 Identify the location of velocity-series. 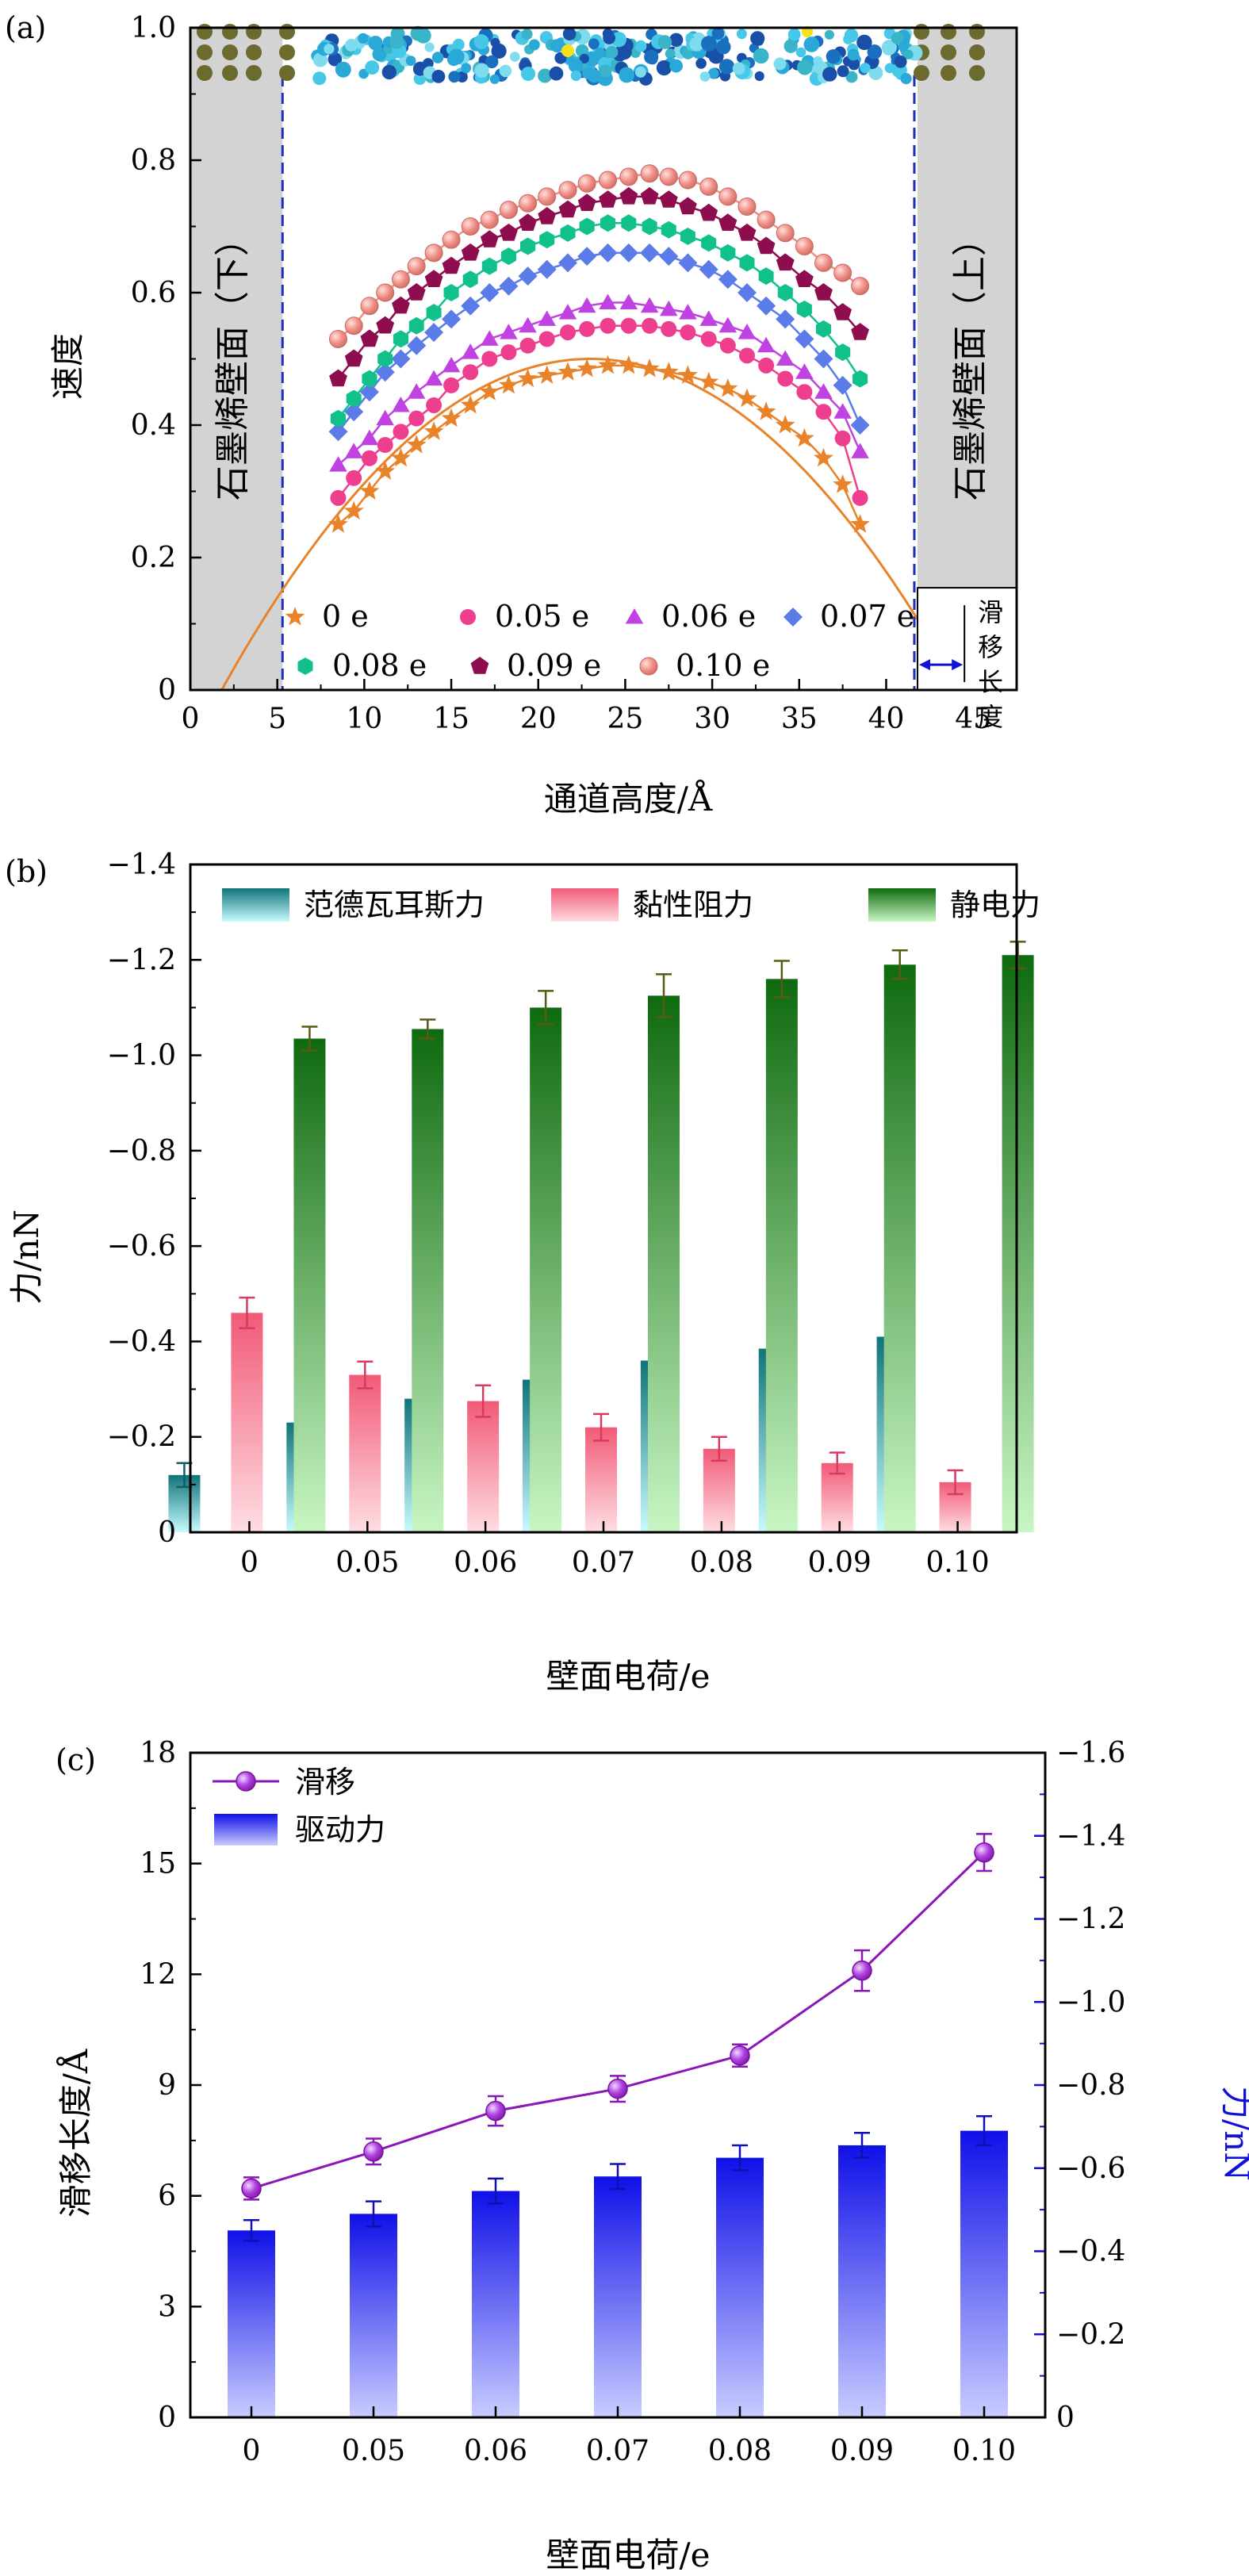
(599, 348).